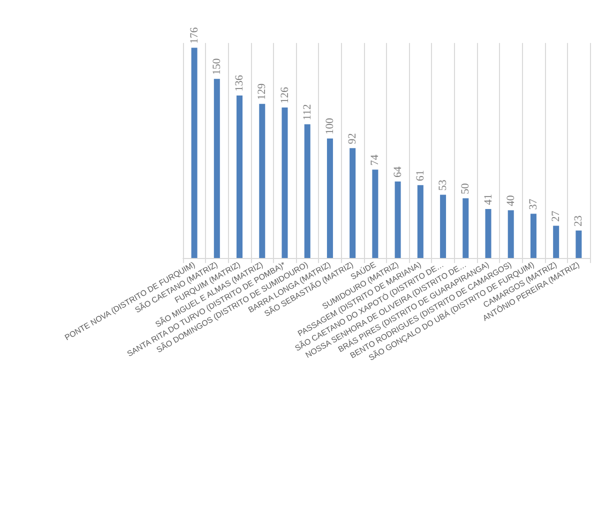  Describe the element at coordinates (466, 188) in the screenshot. I see `data-label: 50` at that location.